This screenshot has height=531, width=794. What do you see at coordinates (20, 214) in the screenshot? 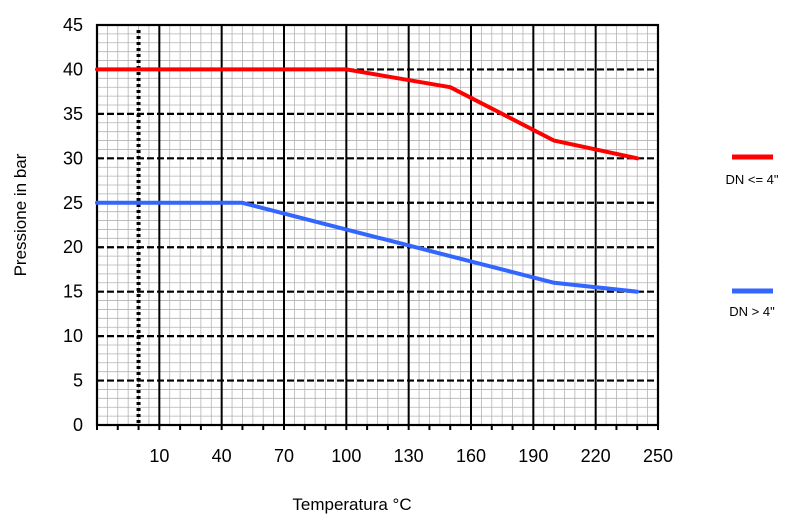
I see `y-axis-title: Pressione in bar` at bounding box center [20, 214].